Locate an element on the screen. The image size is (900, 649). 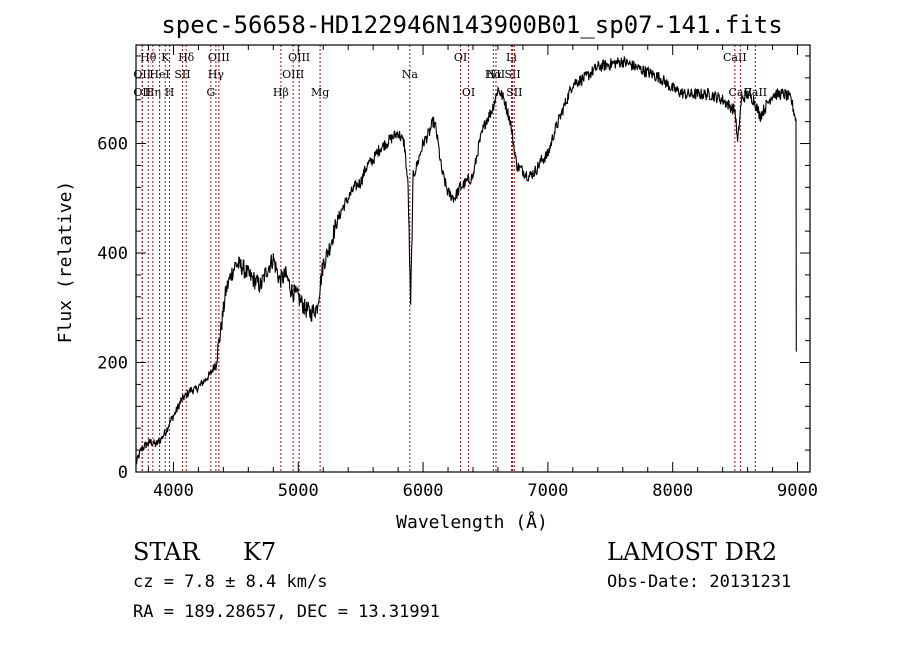
line-marker-label: Hα is located at coordinates (494, 74).